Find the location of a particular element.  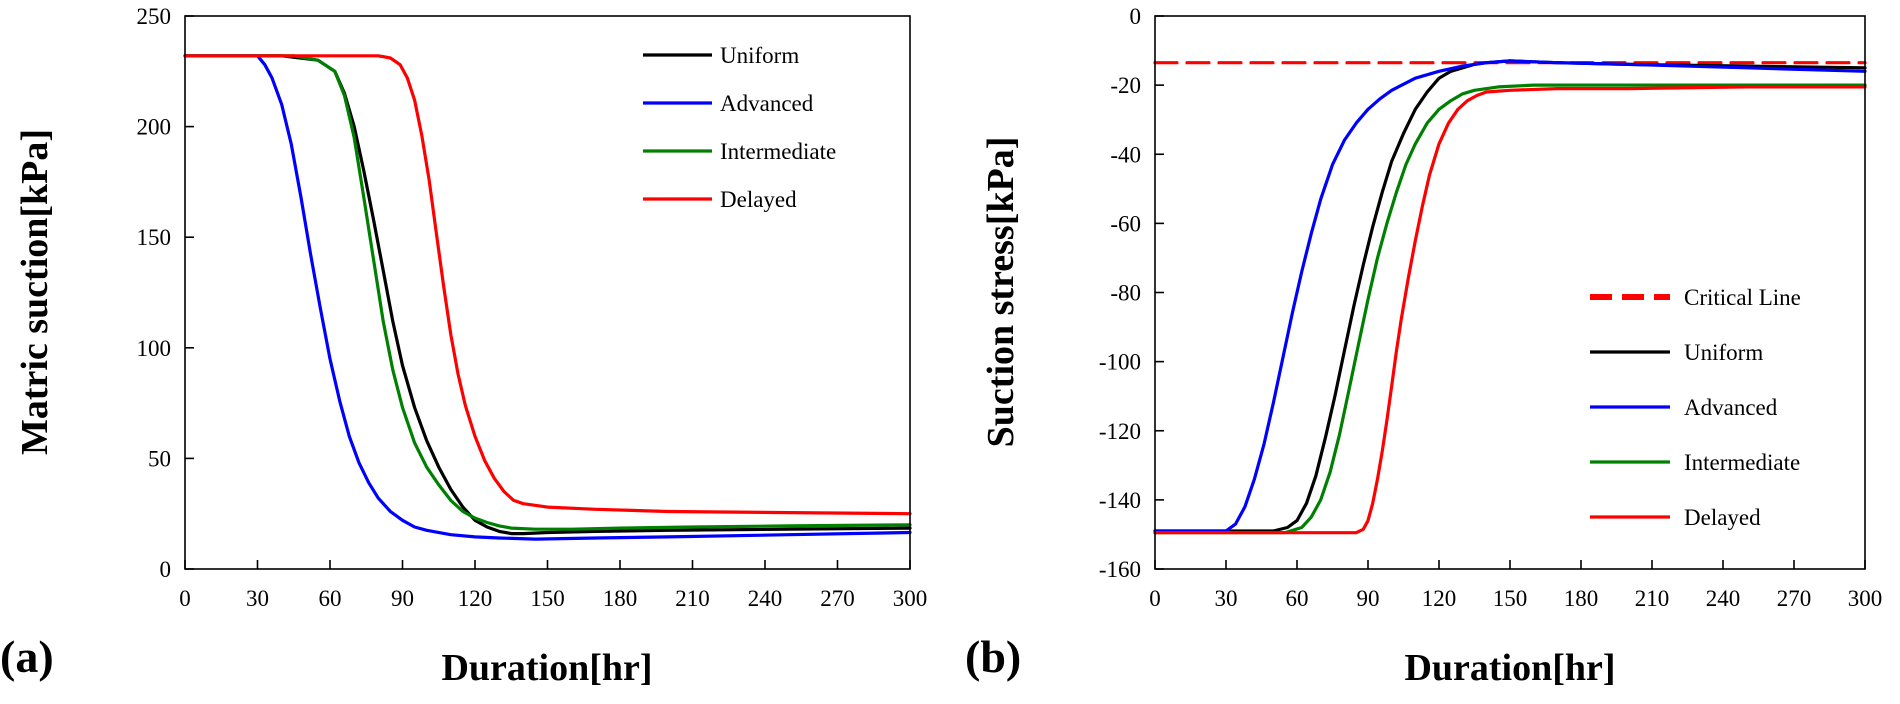

y-tick-label: -20 is located at coordinates (1125, 85).